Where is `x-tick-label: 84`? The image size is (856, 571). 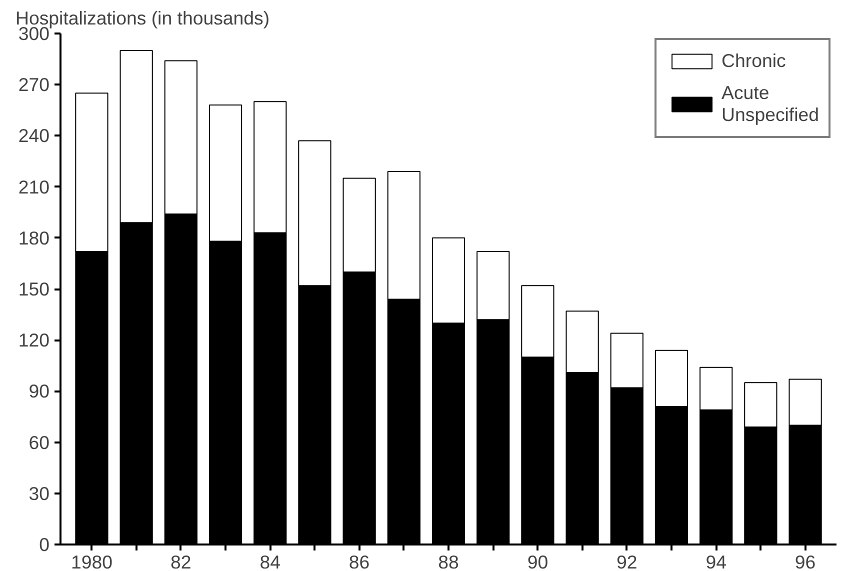
x-tick-label: 84 is located at coordinates (270, 561).